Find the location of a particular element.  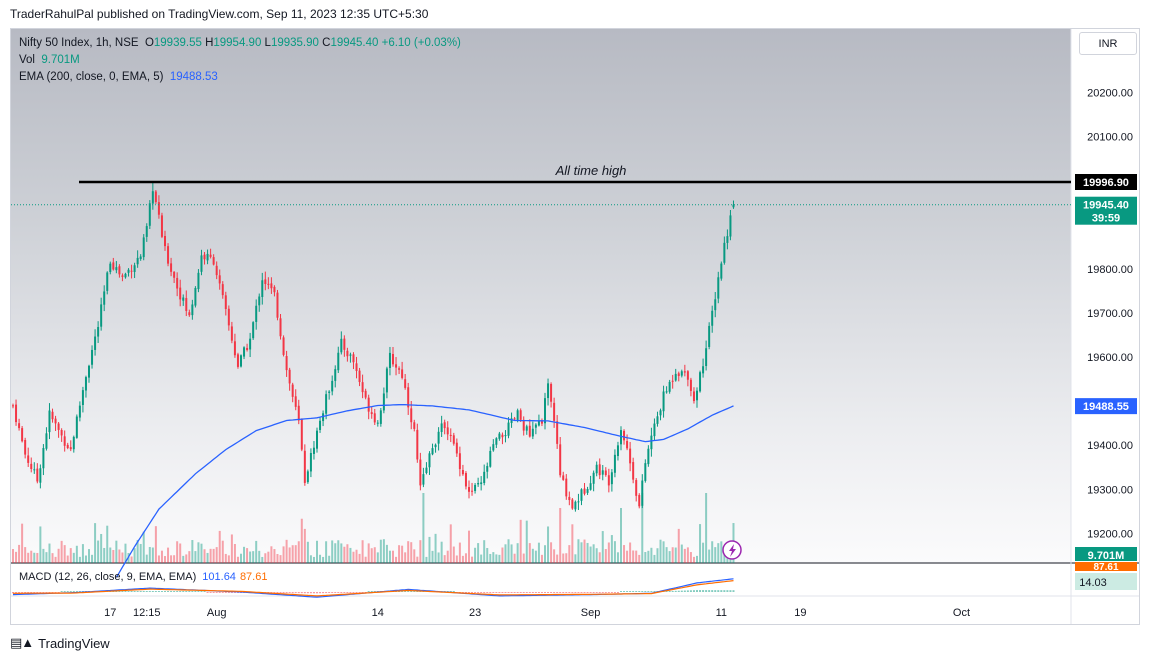

macd-label: MACD (12, 26, close, 9, EMA, EMA) is located at coordinates (108, 577).